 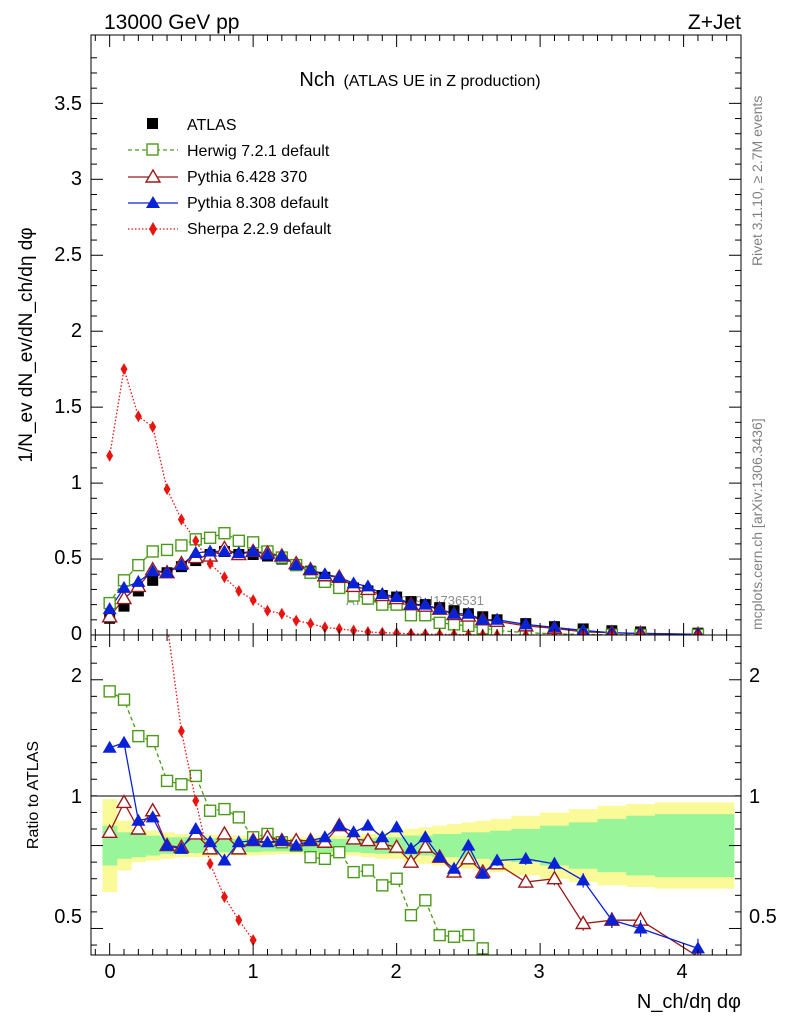 What do you see at coordinates (152, 123) in the screenshot?
I see `legend-marker-atlas` at bounding box center [152, 123].